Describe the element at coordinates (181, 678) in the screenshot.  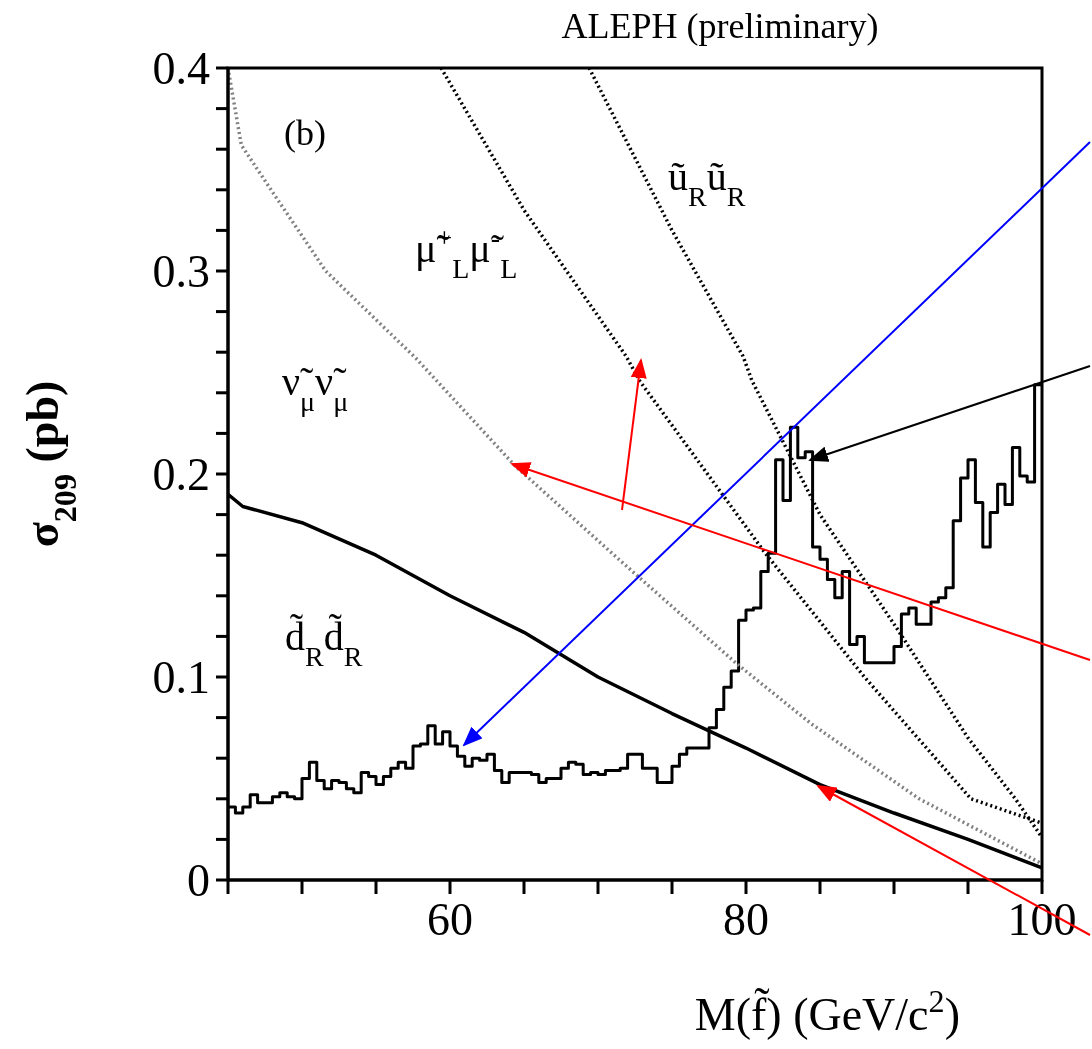
I see `y-tick-label: 0.1` at that location.